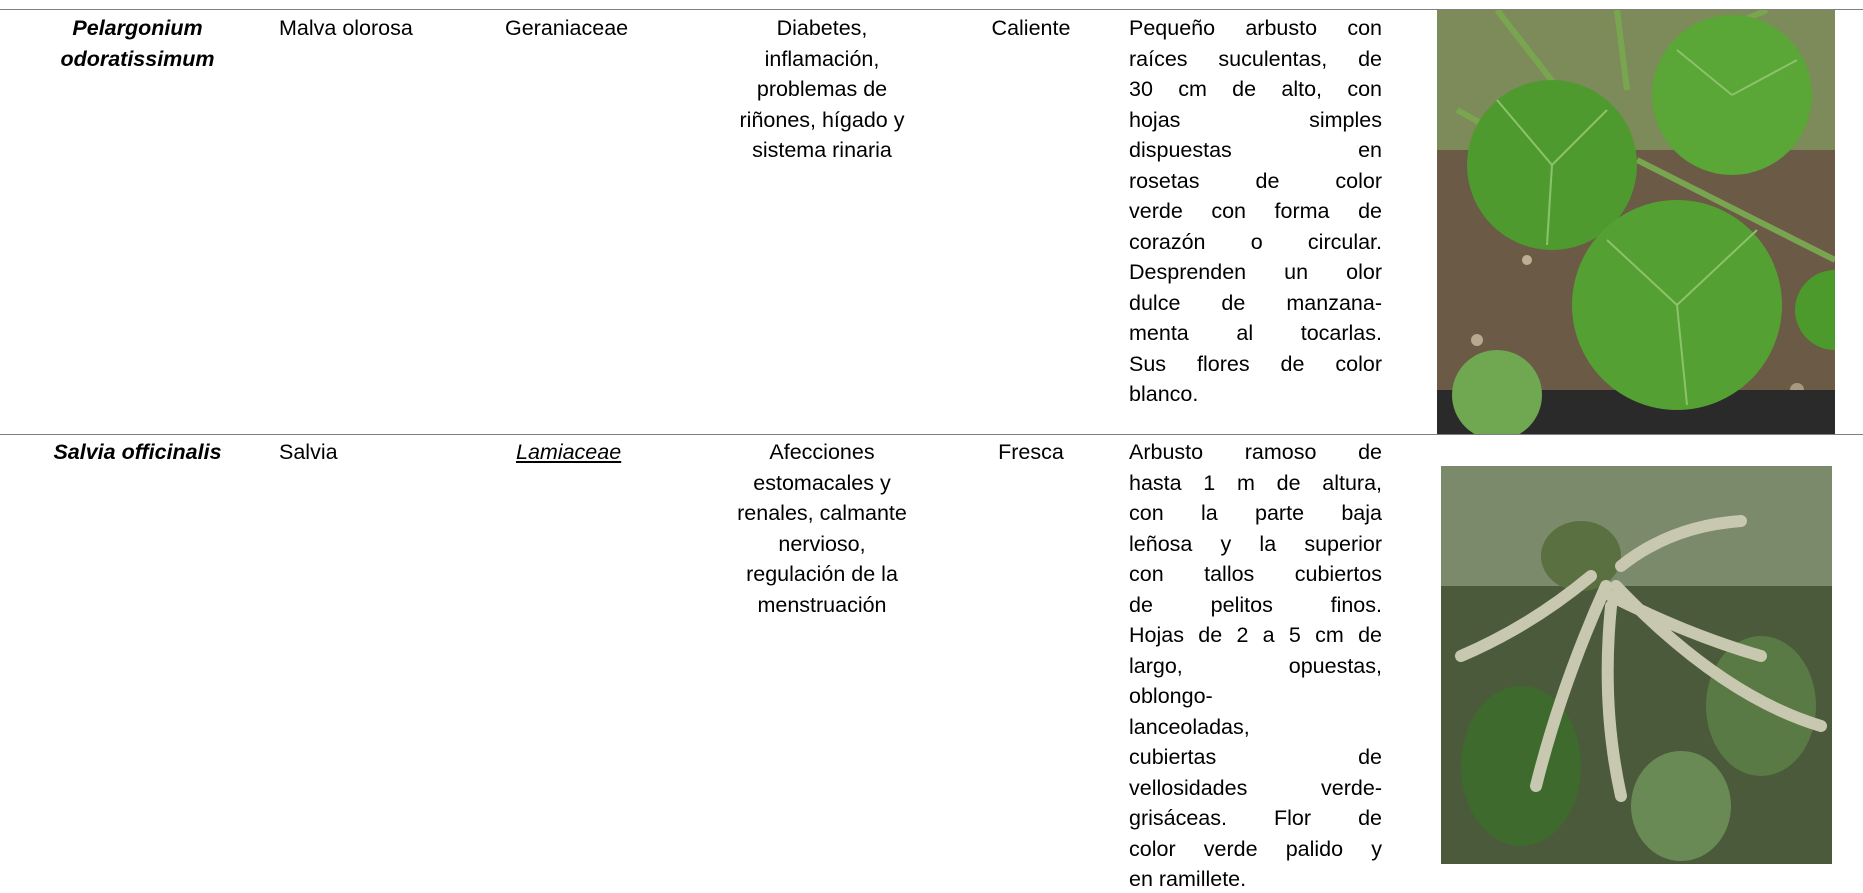 This screenshot has height=893, width=1863. I want to click on text-line: inflamación,, so click(822, 58).